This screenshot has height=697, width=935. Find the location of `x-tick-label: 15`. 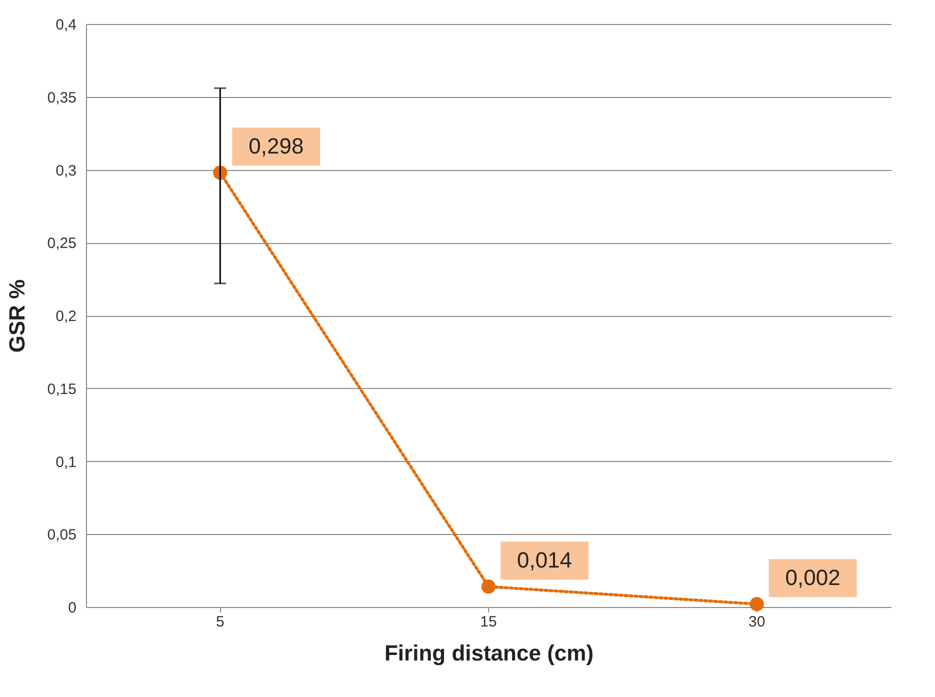

x-tick-label: 15 is located at coordinates (488, 622).